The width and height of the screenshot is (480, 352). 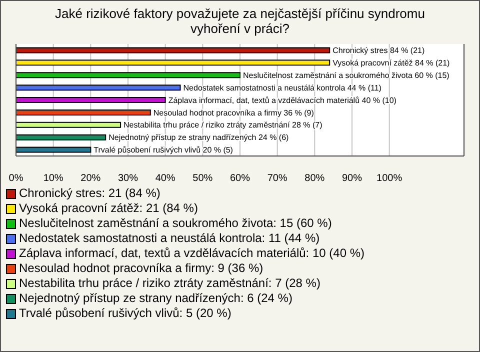 What do you see at coordinates (89, 193) in the screenshot?
I see `text: Chronický stres: 21 (84 %)` at bounding box center [89, 193].